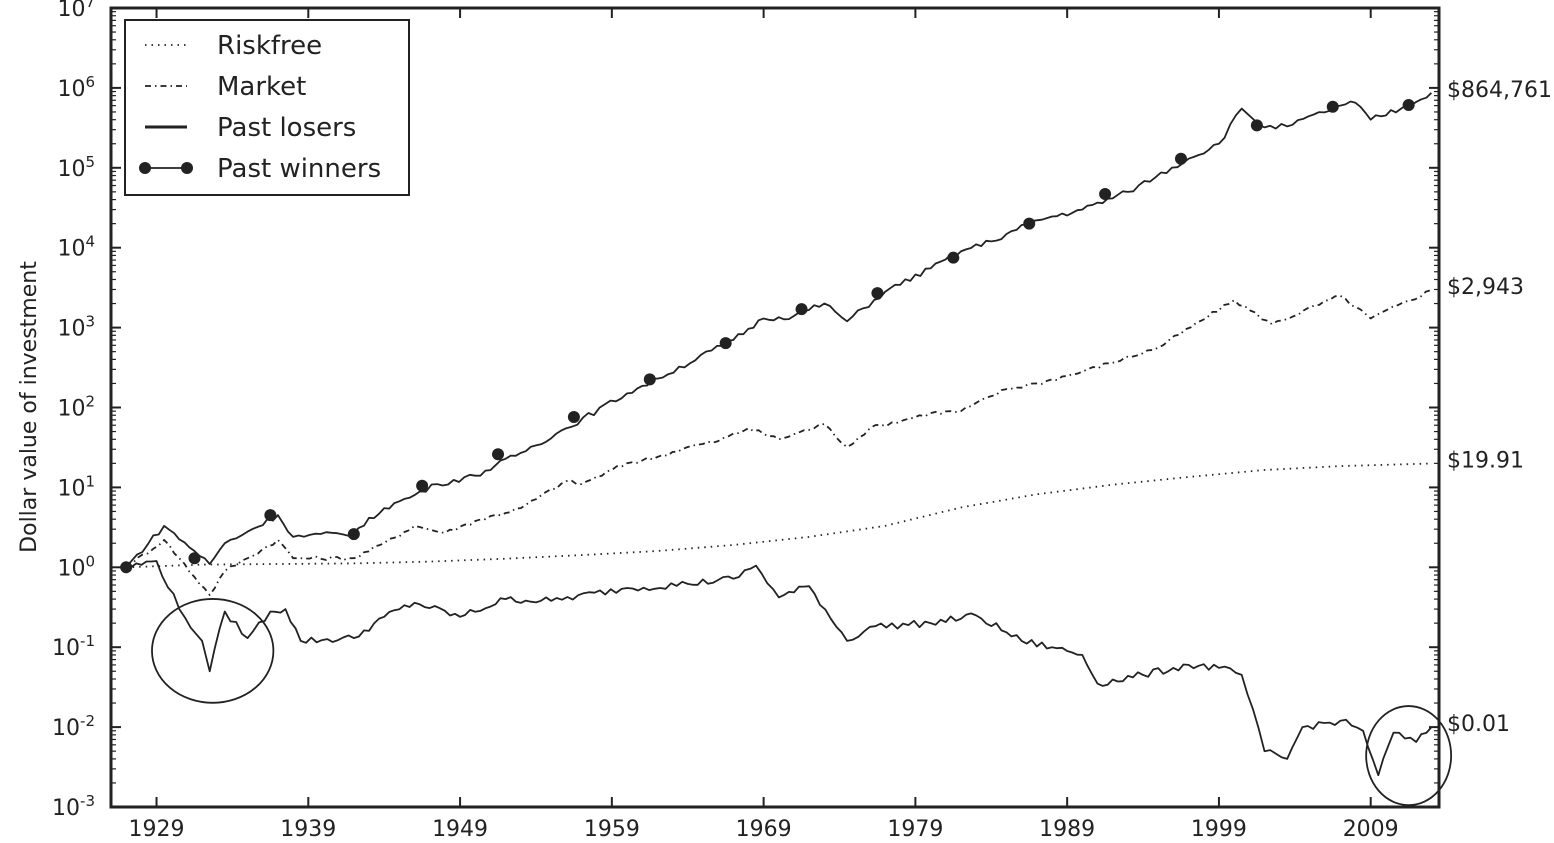  Describe the element at coordinates (1371, 829) in the screenshot. I see `x-tick-label: 2009` at that location.